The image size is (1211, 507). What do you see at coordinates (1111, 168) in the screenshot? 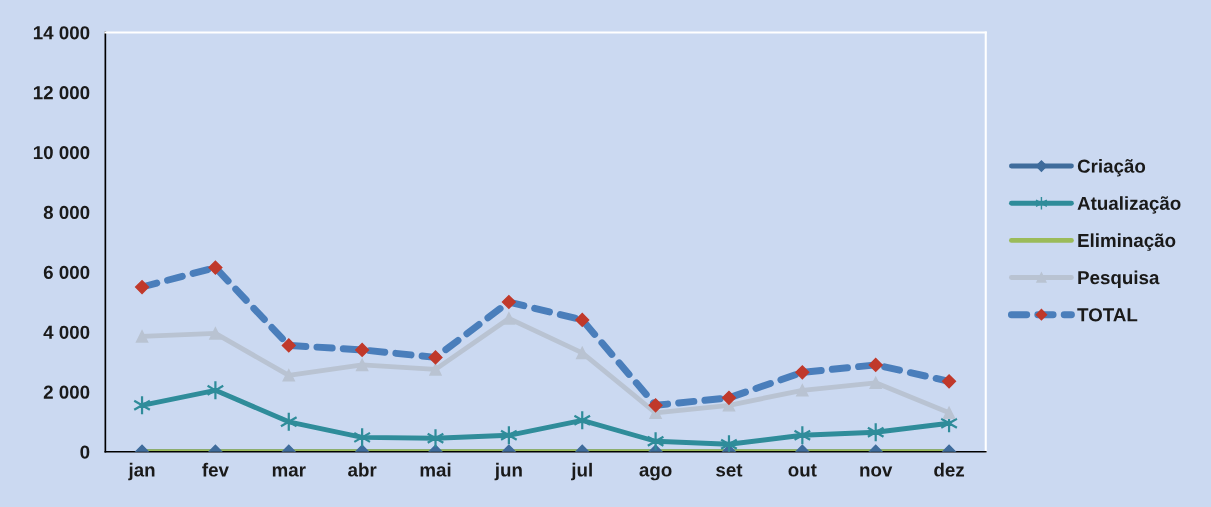
I see `legend-label: Criação` at bounding box center [1111, 168].